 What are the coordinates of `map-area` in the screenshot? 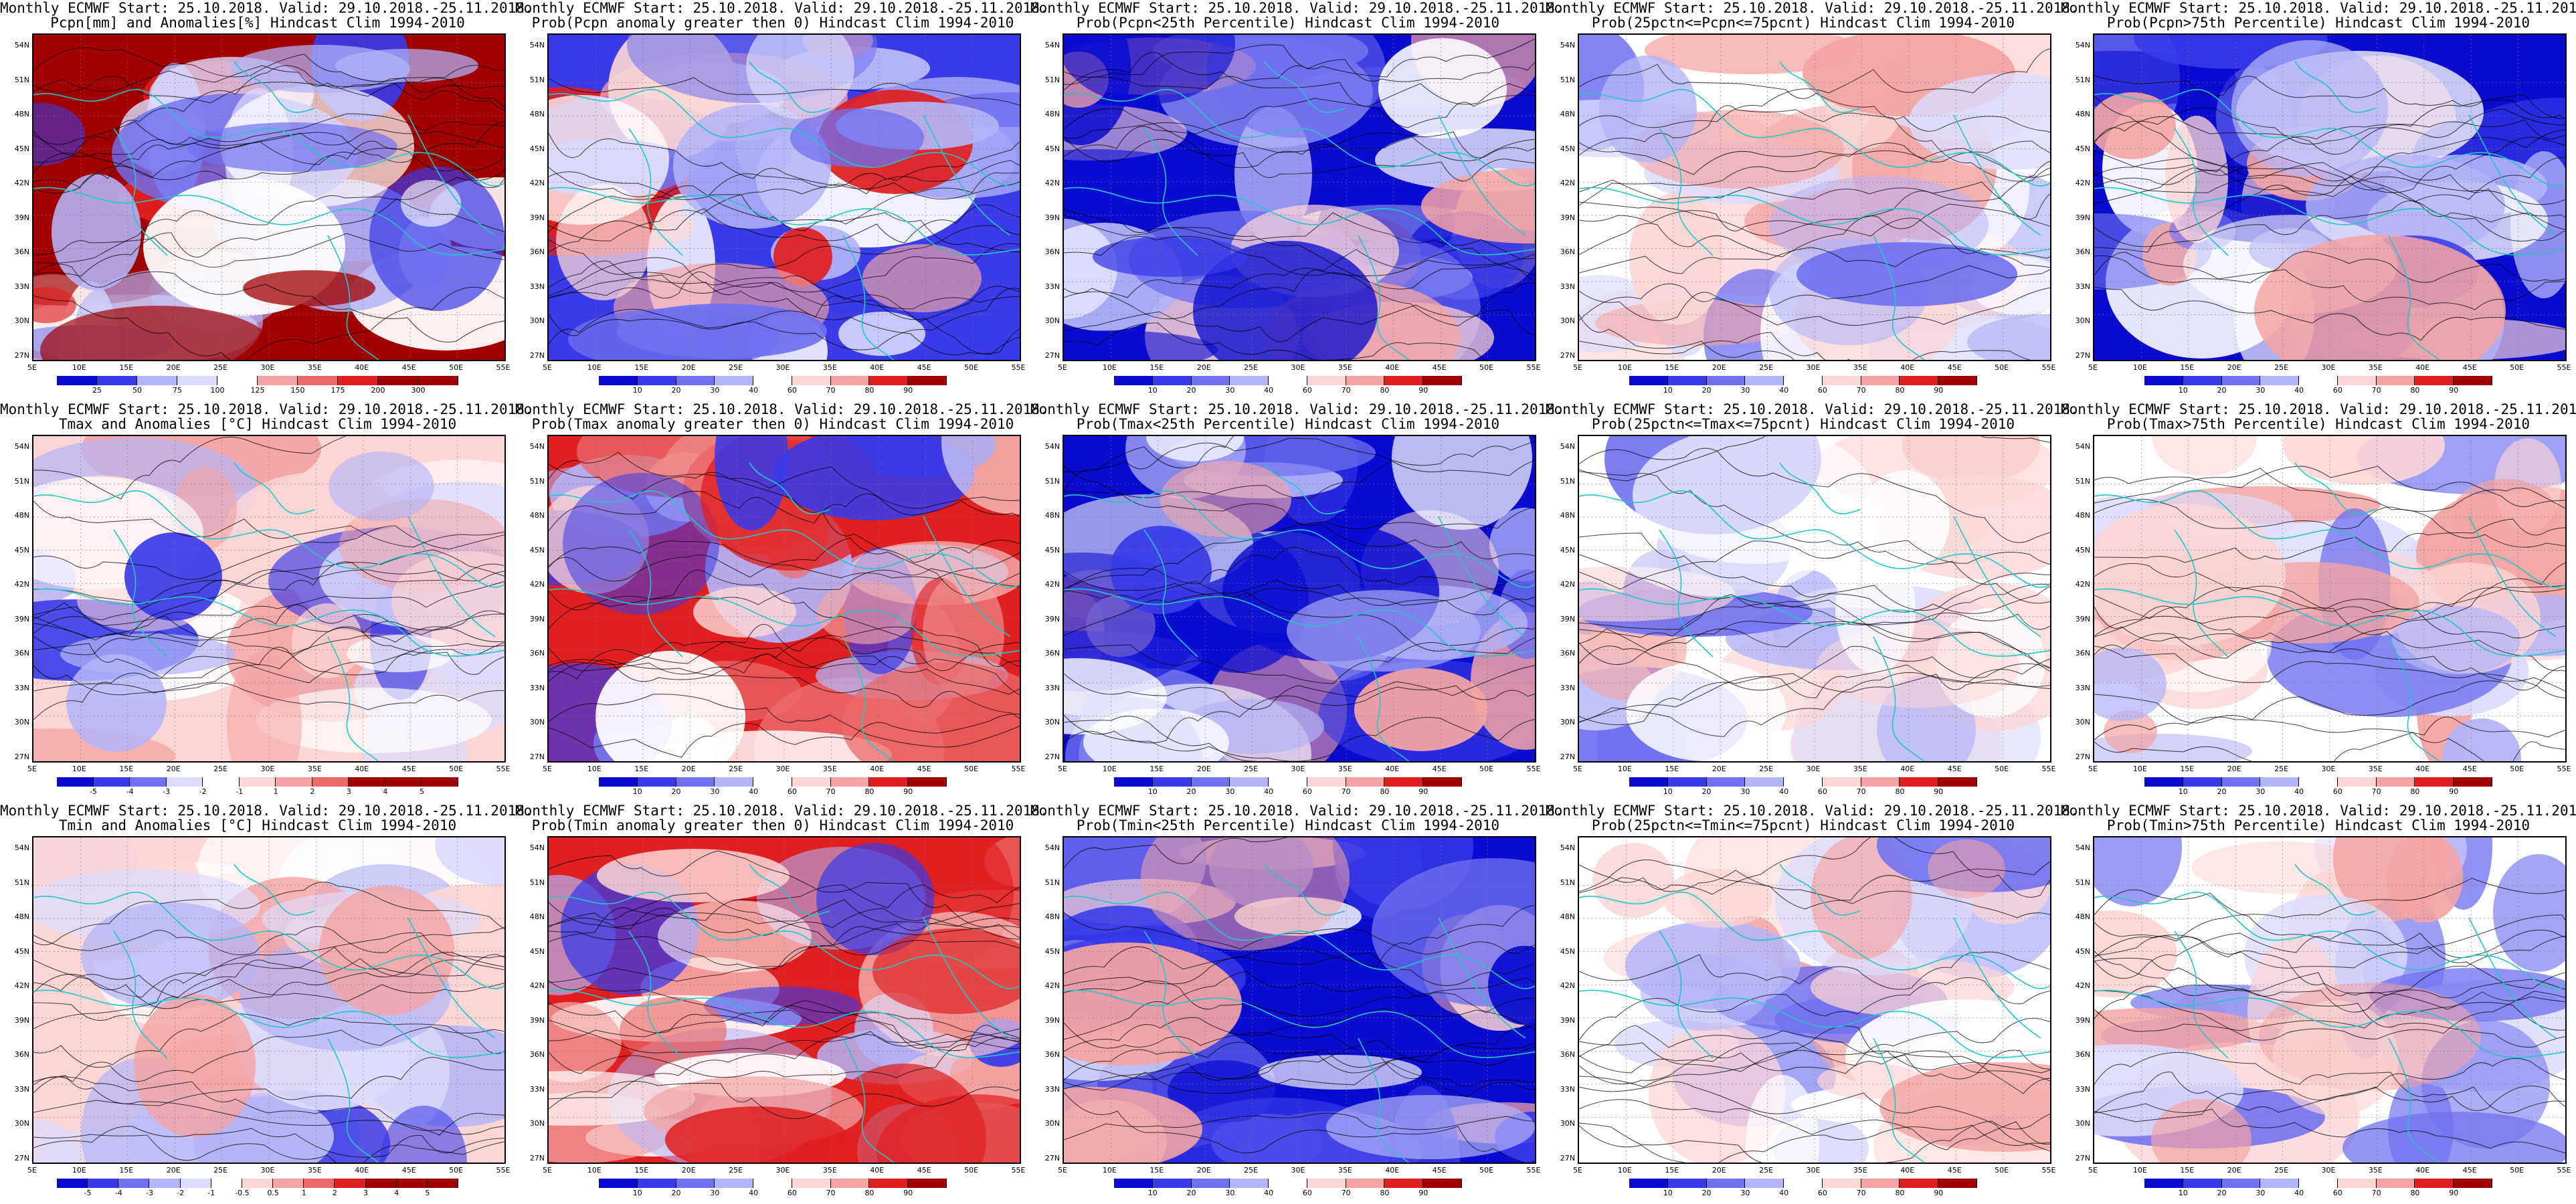 It's located at (784, 1000).